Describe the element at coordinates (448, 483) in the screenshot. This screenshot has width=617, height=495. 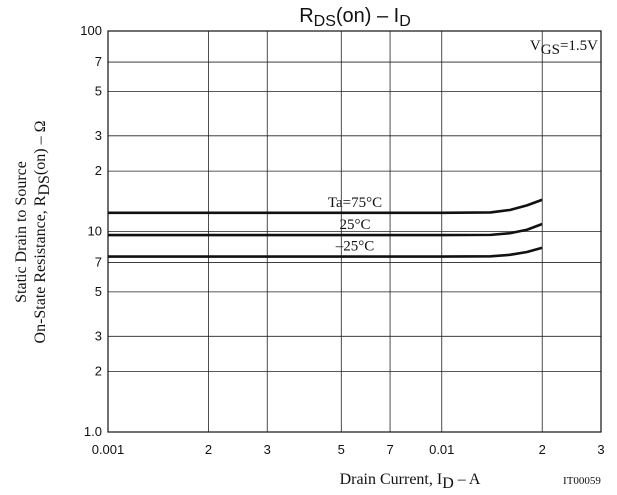
I see `xlabel-sub: D` at that location.